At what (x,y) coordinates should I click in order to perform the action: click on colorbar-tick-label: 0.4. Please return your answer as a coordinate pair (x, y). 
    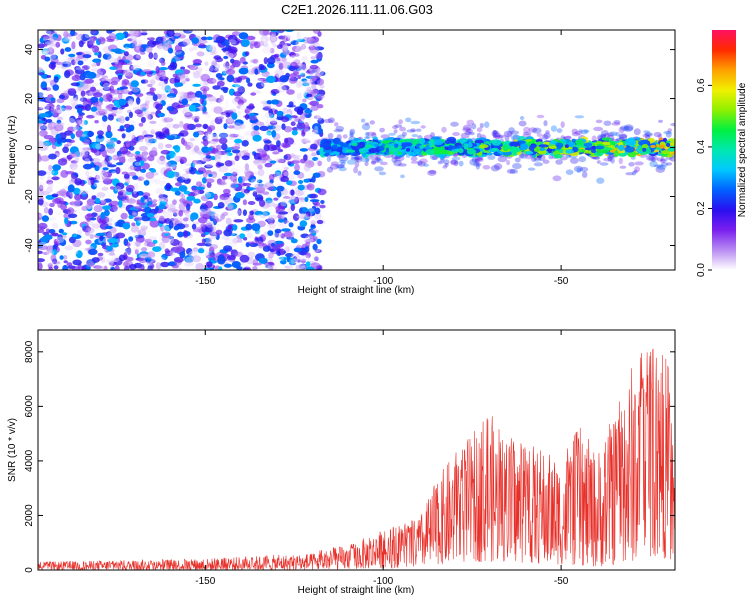
    Looking at the image, I should click on (701, 147).